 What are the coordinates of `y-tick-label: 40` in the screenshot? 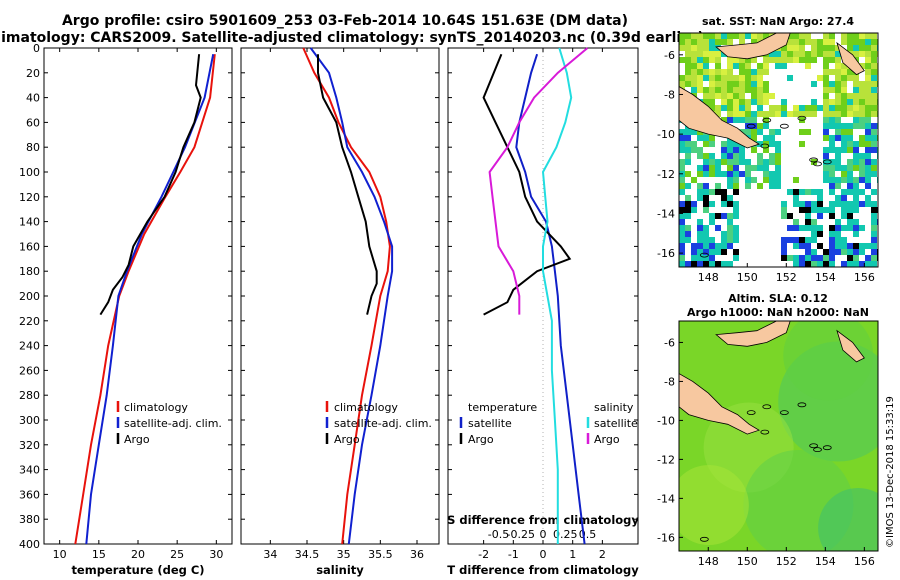 It's located at (33, 98).